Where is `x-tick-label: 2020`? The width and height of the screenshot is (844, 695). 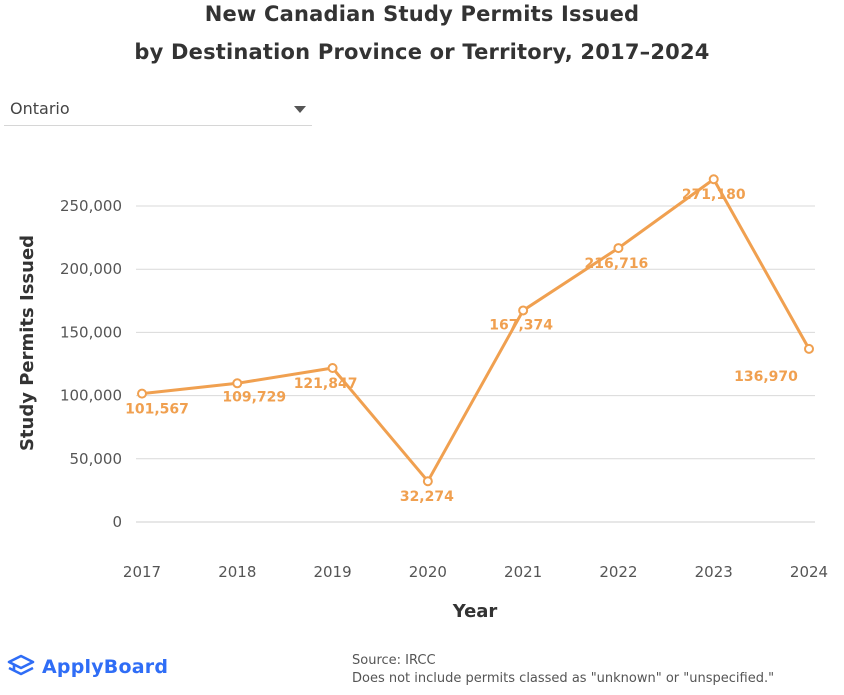
x-tick-label: 2020 is located at coordinates (428, 572).